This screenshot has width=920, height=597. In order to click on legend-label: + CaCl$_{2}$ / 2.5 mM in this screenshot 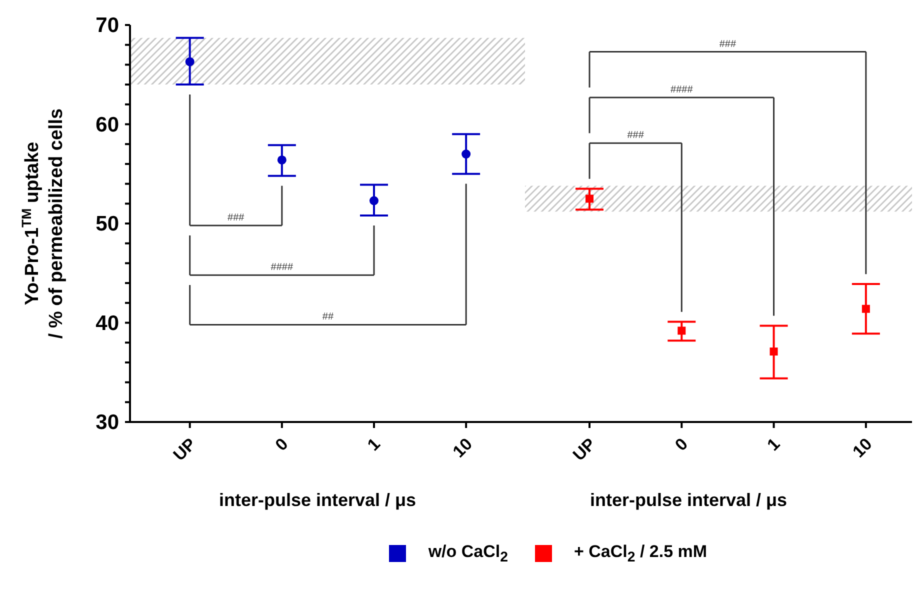, I will do `click(641, 554)`.